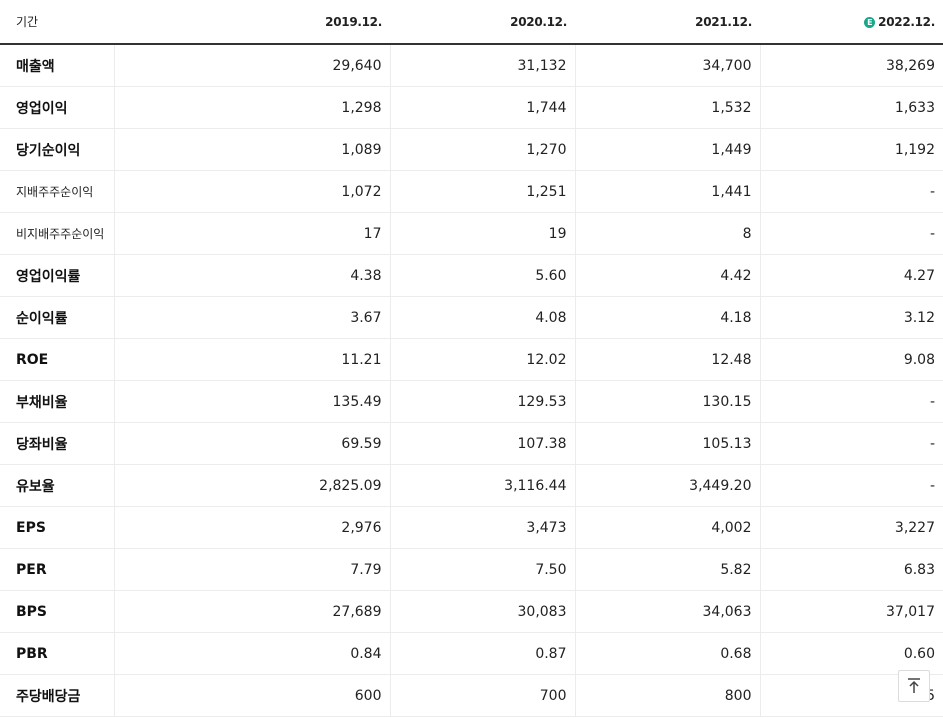 The image size is (943, 718). I want to click on cell: 34,063, so click(668, 611).